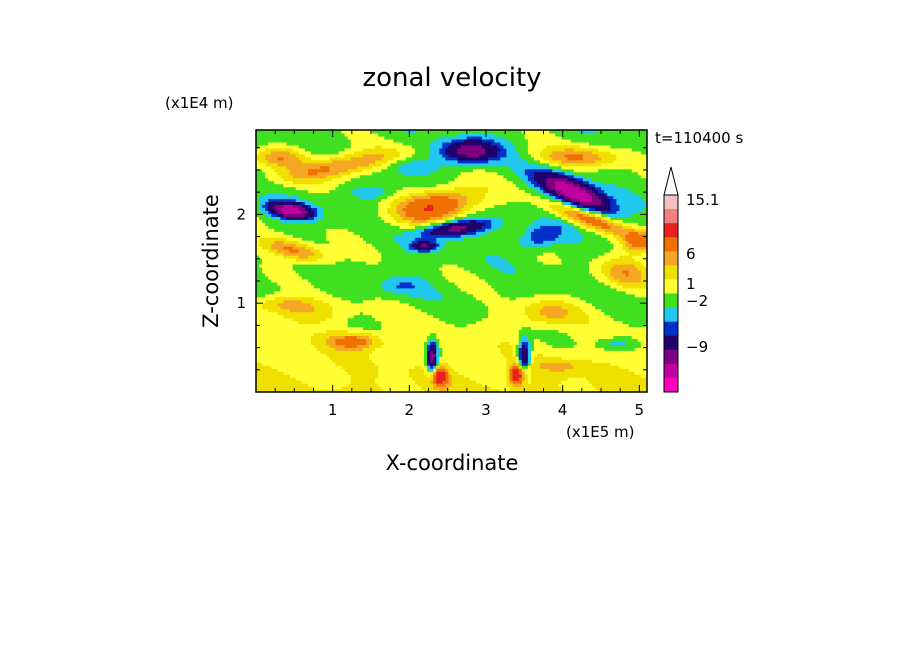 This screenshot has height=654, width=904. I want to click on x-units-label: (x1E5 m), so click(600, 432).